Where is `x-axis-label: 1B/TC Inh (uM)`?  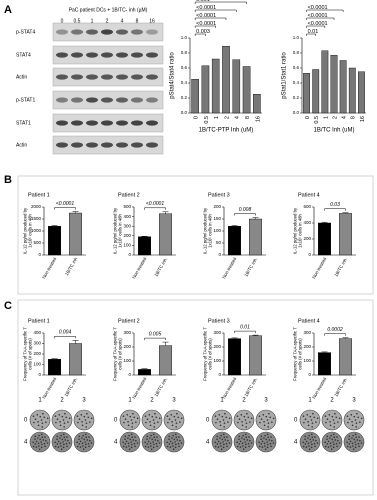
x-axis-label: 1B/TC Inh (uM) is located at coordinates (333, 131).